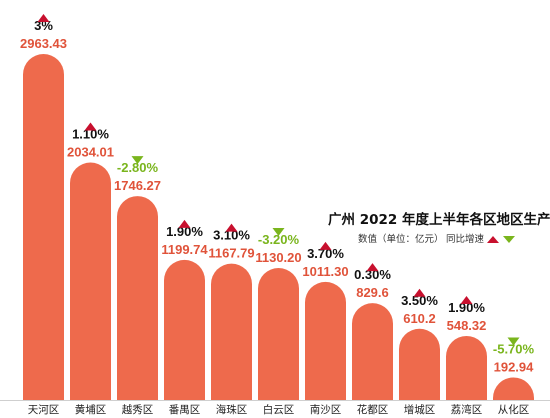 Image resolution: width=550 pixels, height=418 pixels. I want to click on value-label: 548.32, so click(467, 325).